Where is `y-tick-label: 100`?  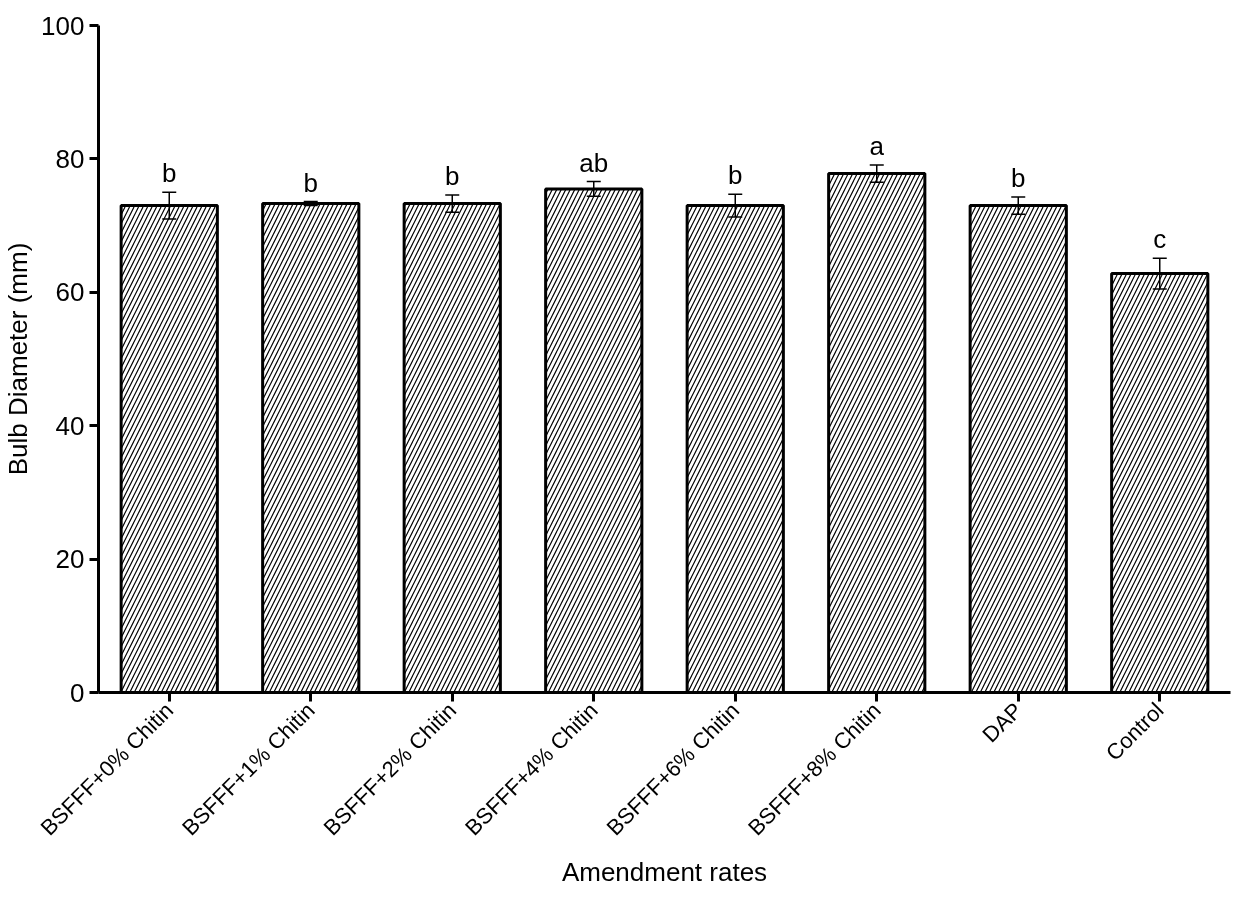 y-tick-label: 100 is located at coordinates (63, 25).